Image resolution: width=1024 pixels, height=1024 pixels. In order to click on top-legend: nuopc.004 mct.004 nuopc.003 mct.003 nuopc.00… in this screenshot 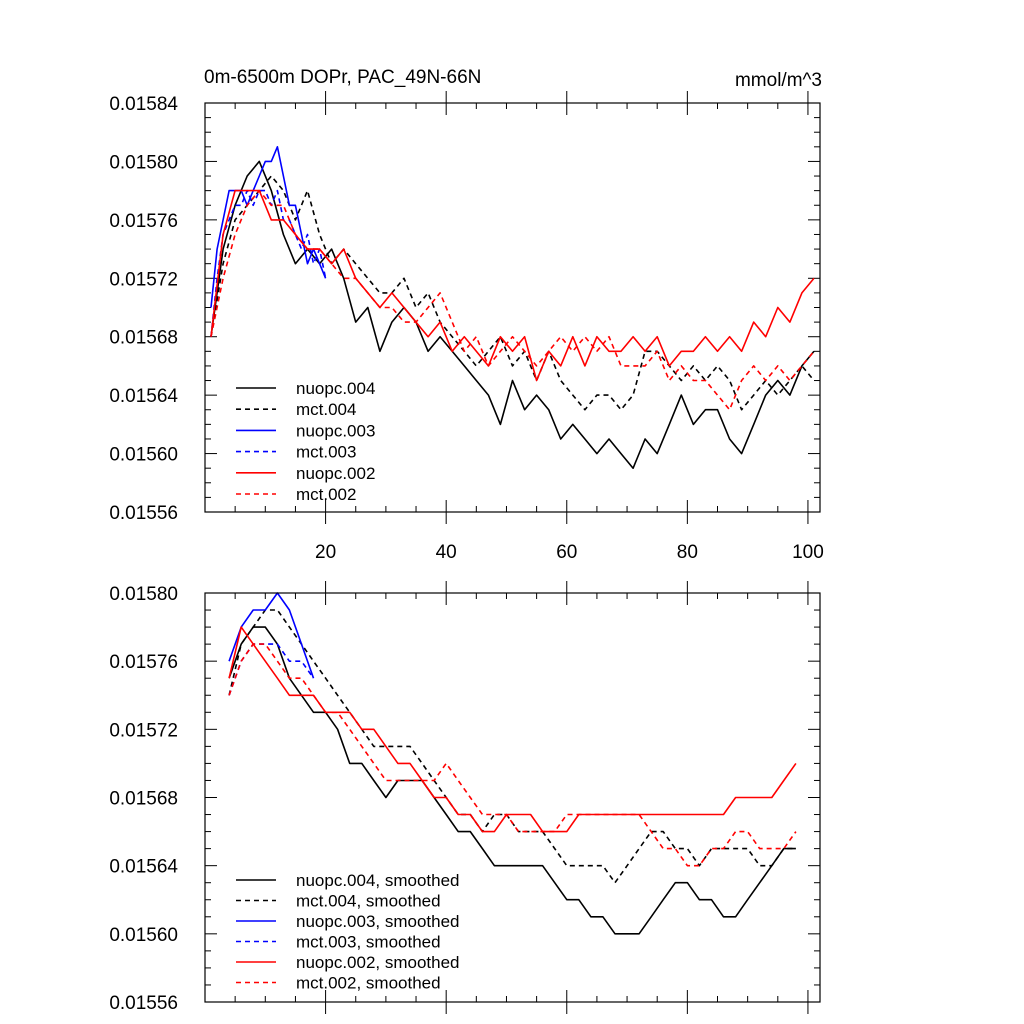, I will do `click(305, 441)`.